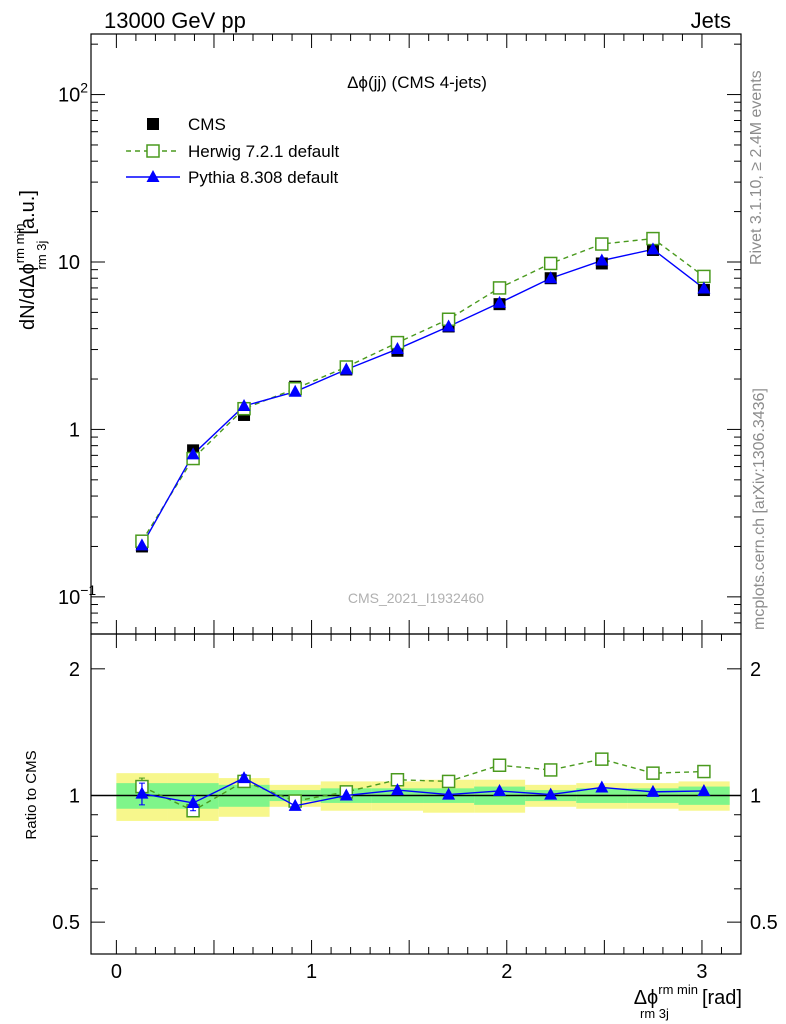 The height and width of the screenshot is (1024, 786). I want to click on svg-text: rm 3j, so click(654, 1013).